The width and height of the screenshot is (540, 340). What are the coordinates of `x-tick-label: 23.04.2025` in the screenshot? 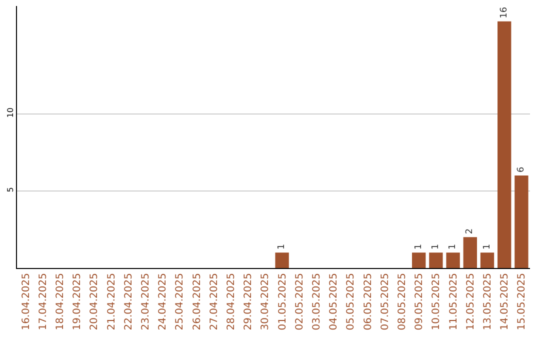 It's located at (146, 301).